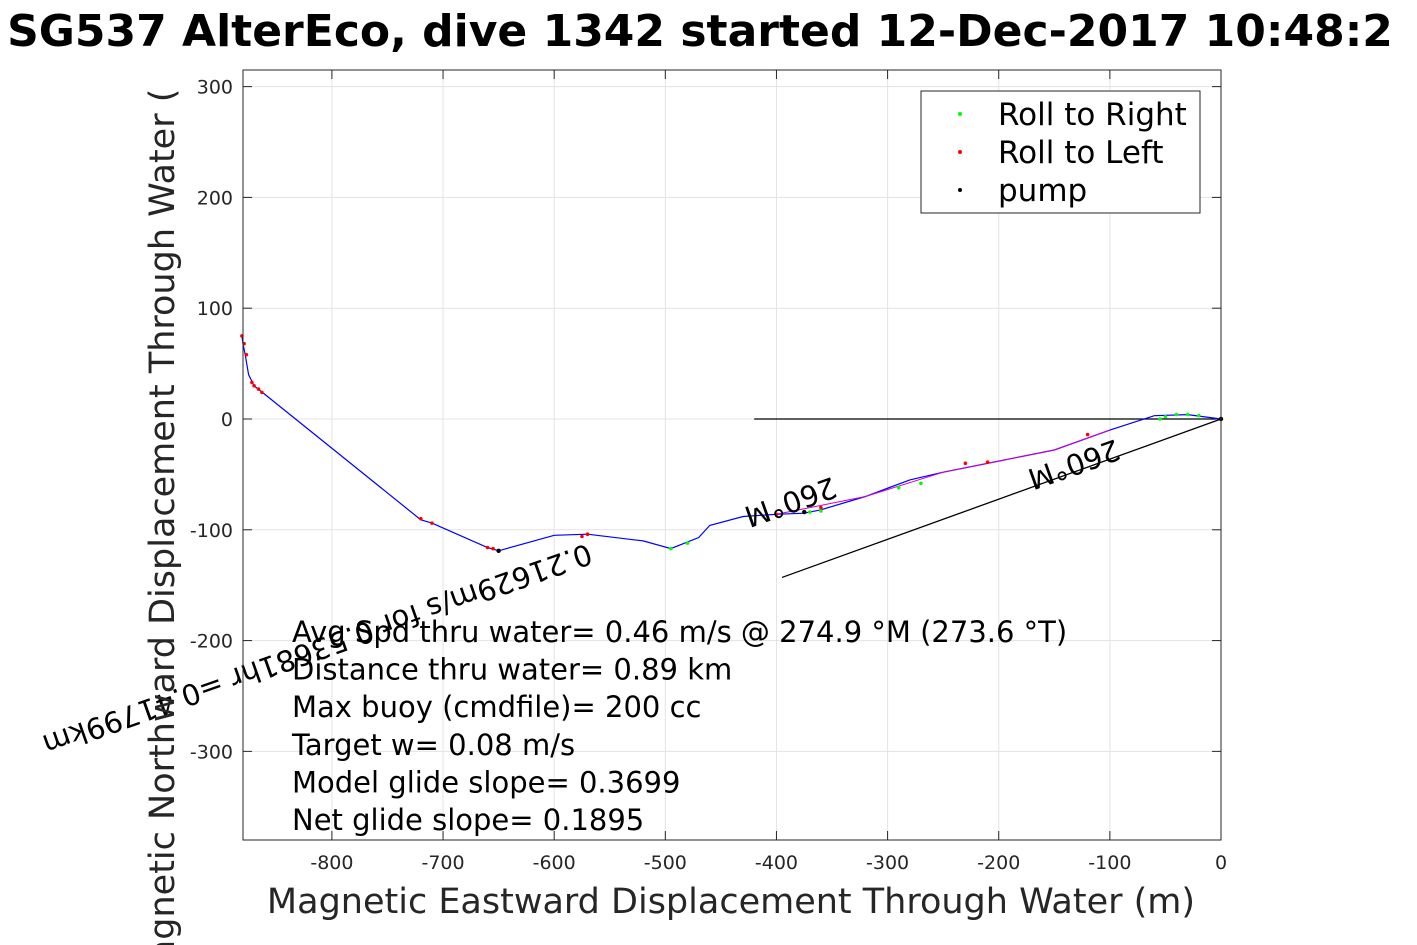 Image resolution: width=1417 pixels, height=945 pixels. I want to click on stats-line: Distance thru water= 0.89 km, so click(512, 670).